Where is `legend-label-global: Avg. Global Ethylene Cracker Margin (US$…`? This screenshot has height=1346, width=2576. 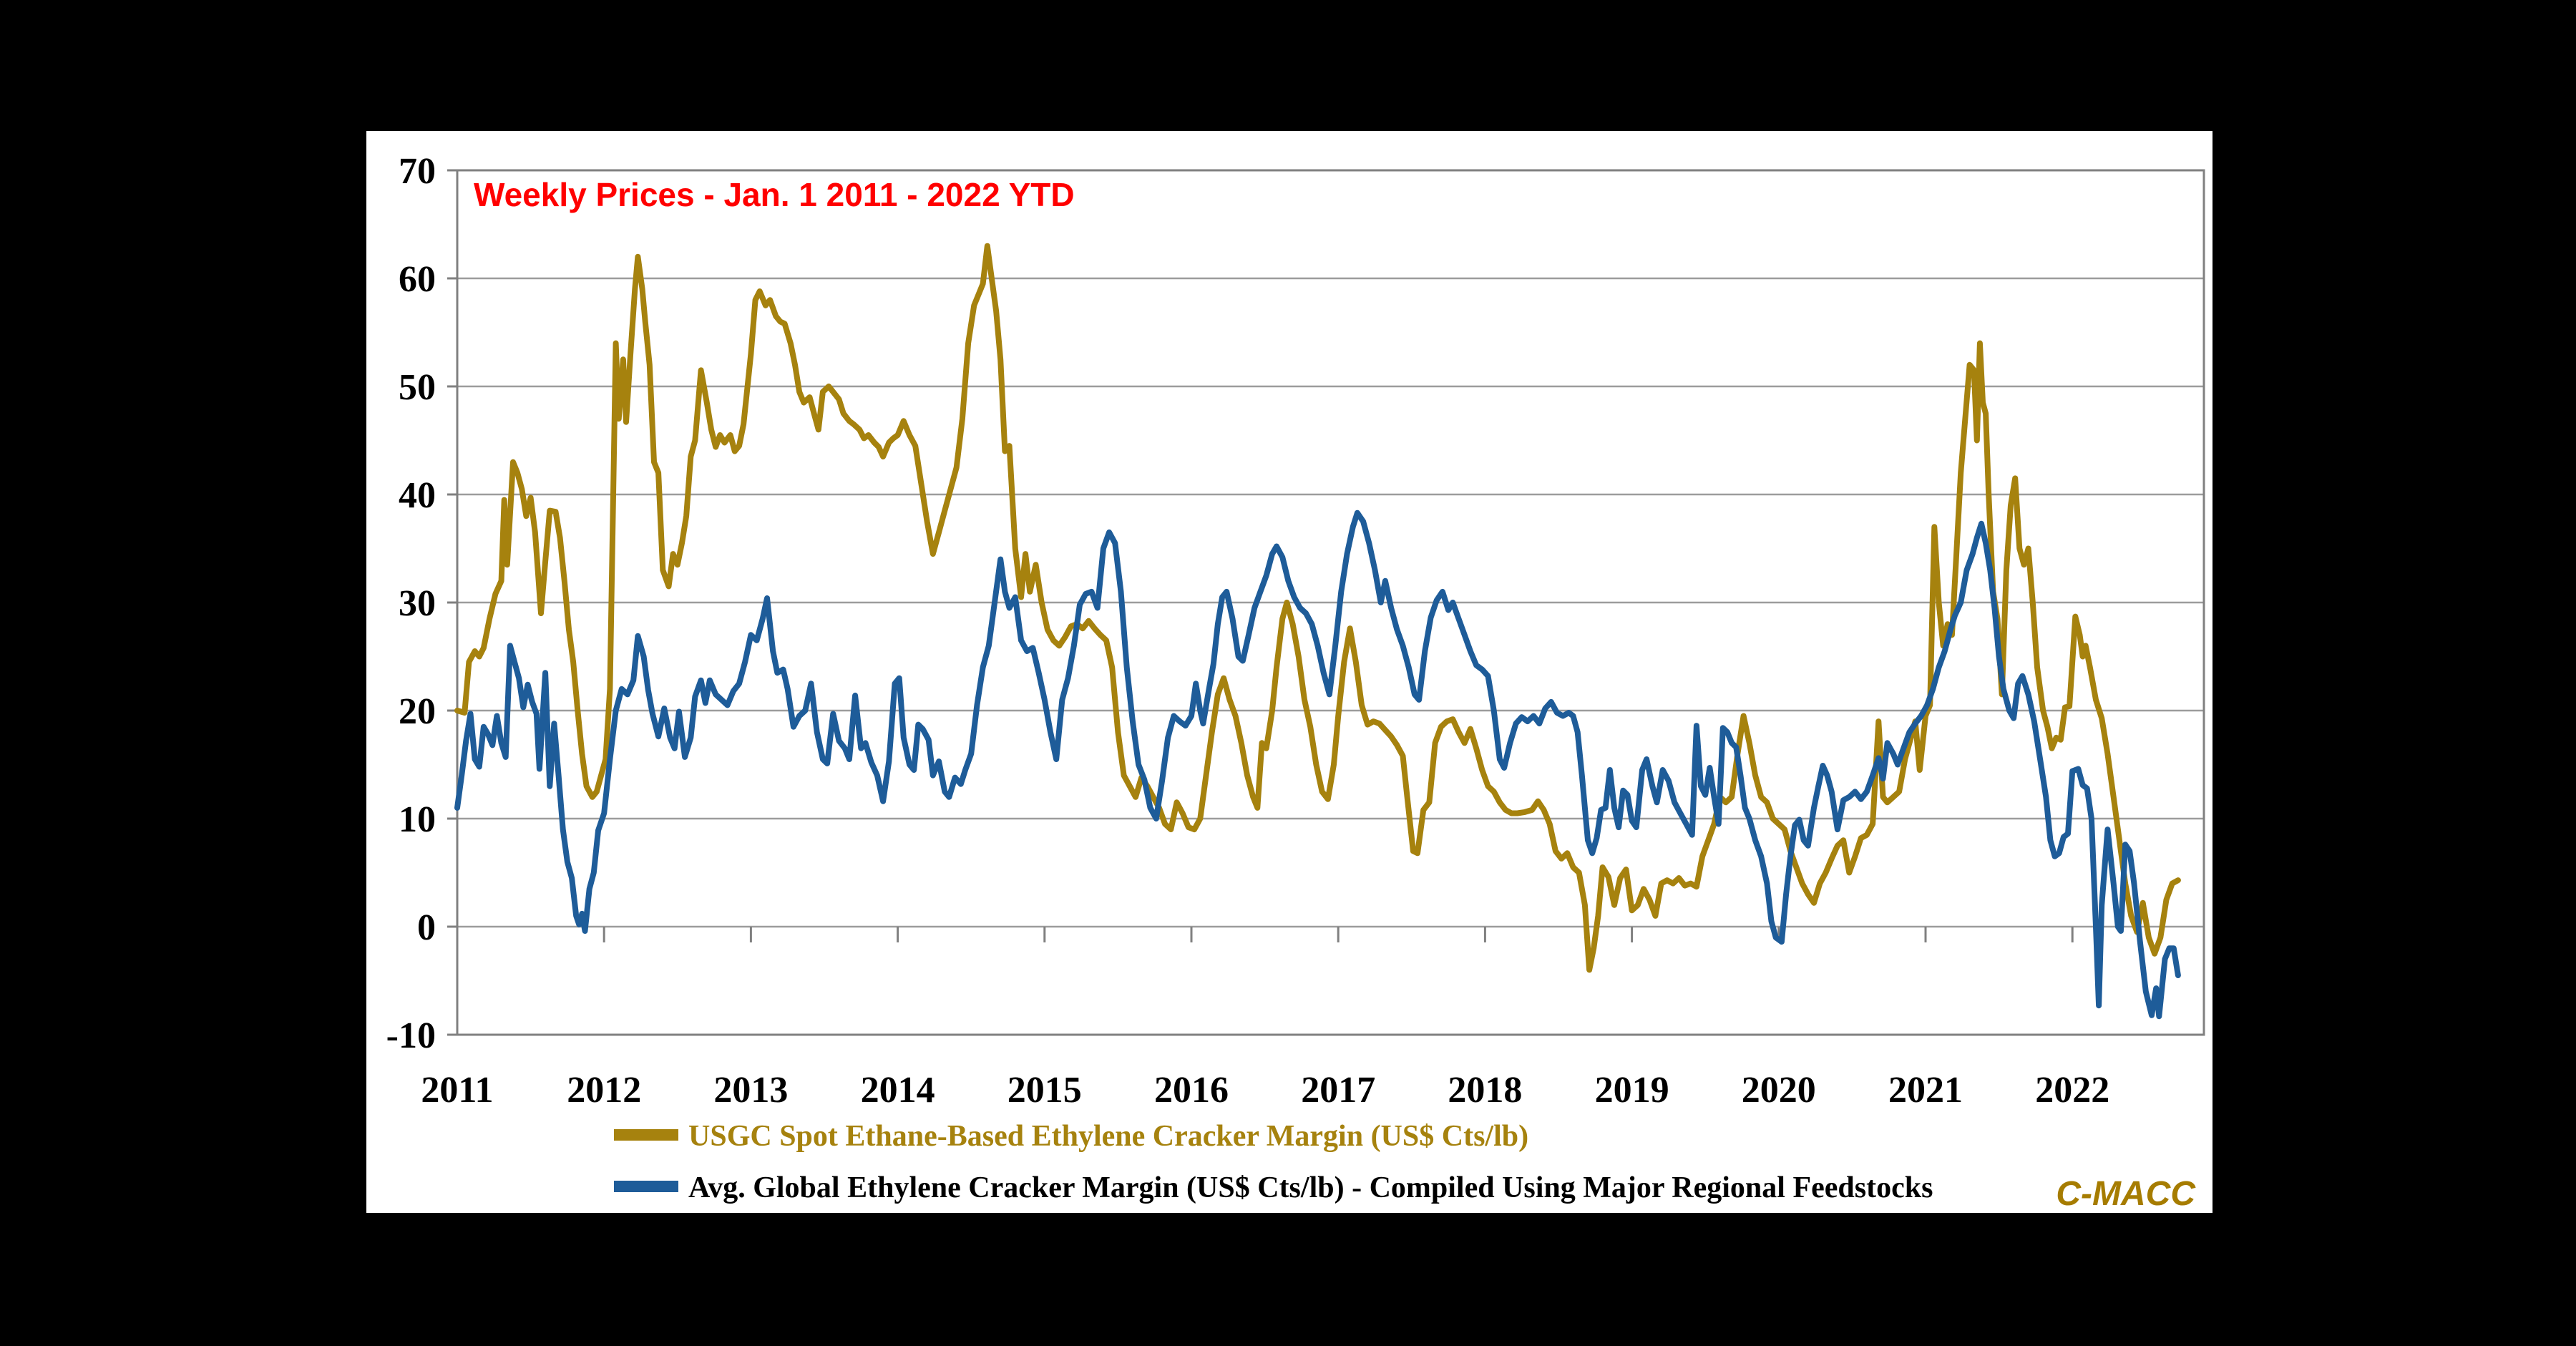 legend-label-global: Avg. Global Ethylene Cracker Margin (US$… is located at coordinates (1310, 1187).